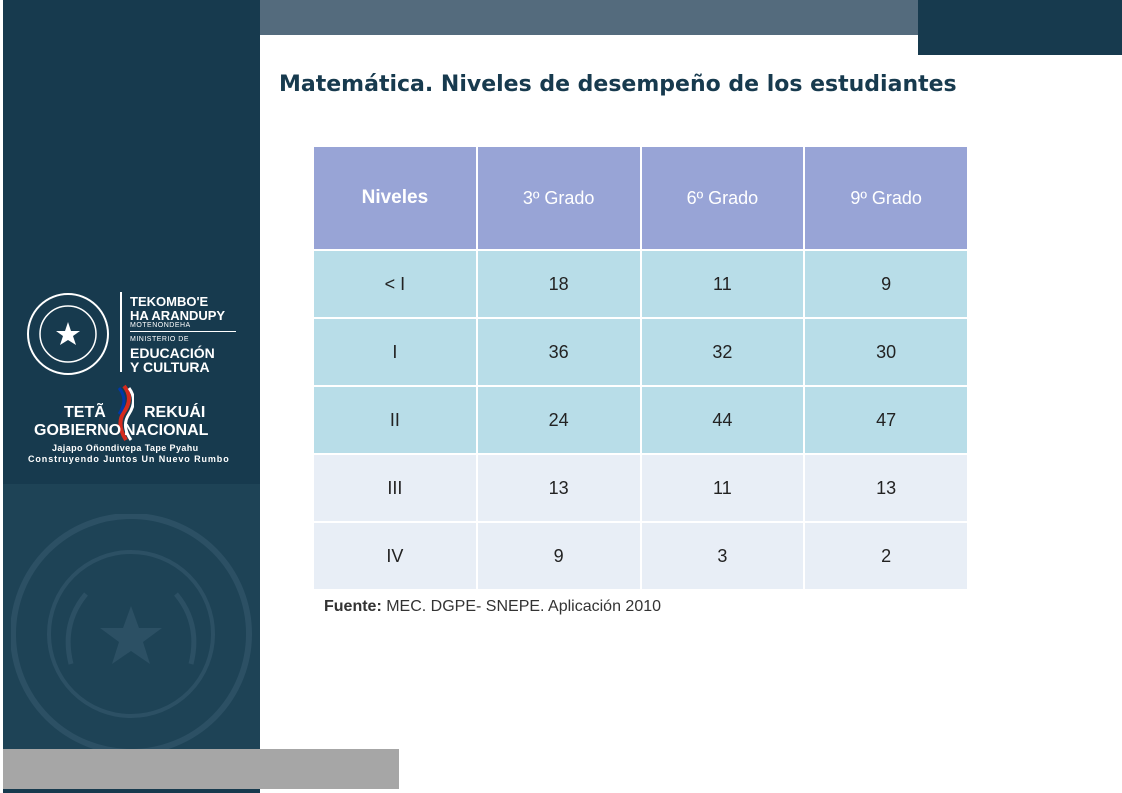 The width and height of the screenshot is (1122, 793). I want to click on government-logo-text: TETÃ, so click(85, 412).